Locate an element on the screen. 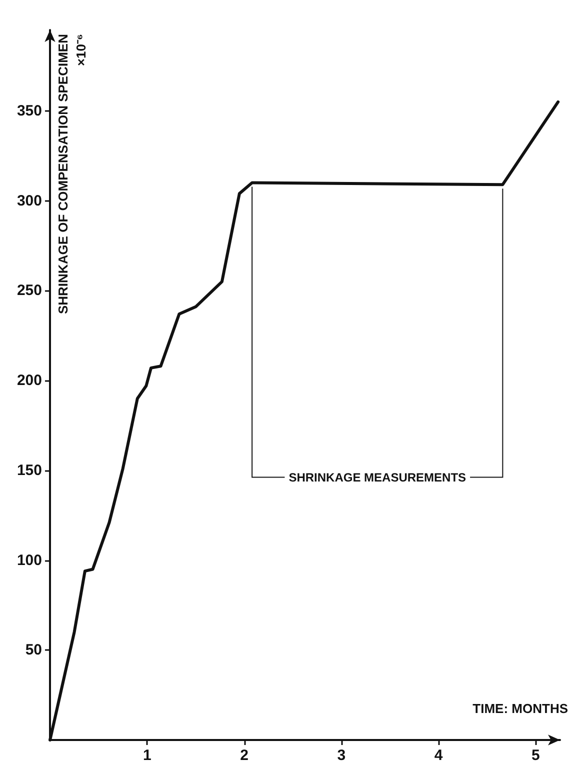  x-tick-label: 1 is located at coordinates (147, 755).